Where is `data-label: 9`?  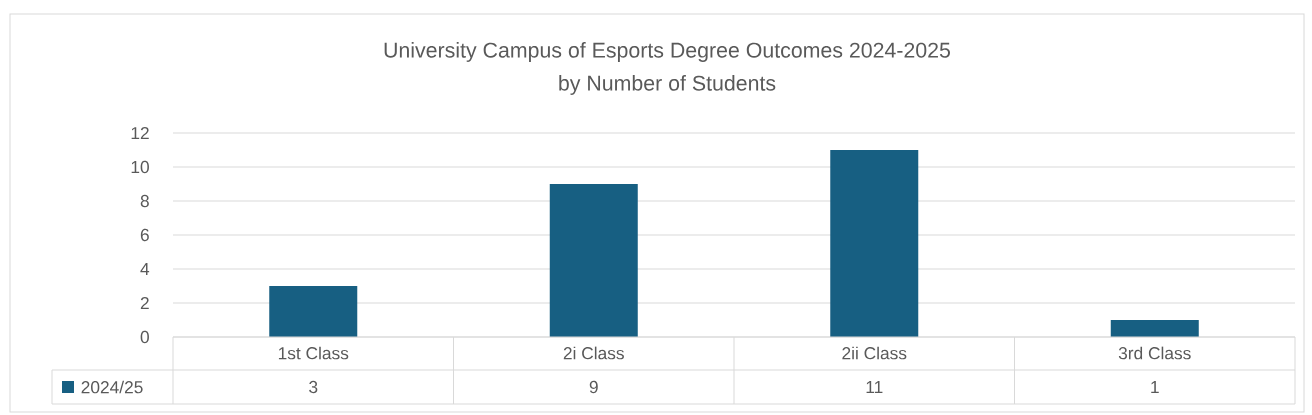
data-label: 9 is located at coordinates (593, 387).